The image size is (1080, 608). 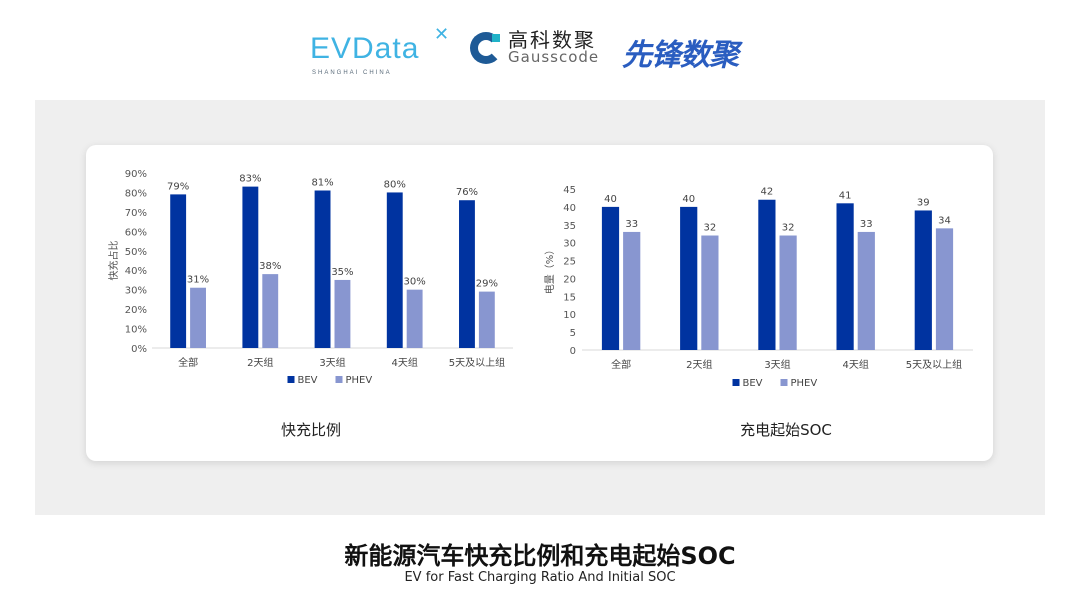 What do you see at coordinates (569, 190) in the screenshot?
I see `y-tick-label: 45` at bounding box center [569, 190].